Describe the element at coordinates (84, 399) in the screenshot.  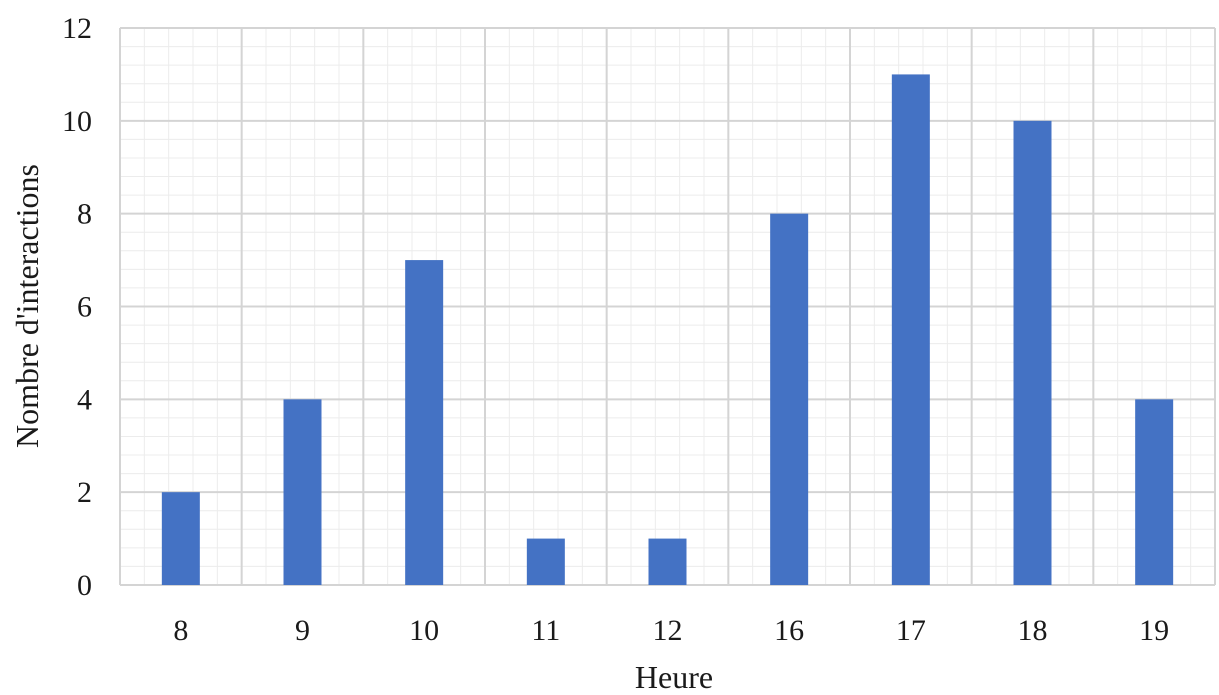
I see `y-tick-label: 4` at that location.